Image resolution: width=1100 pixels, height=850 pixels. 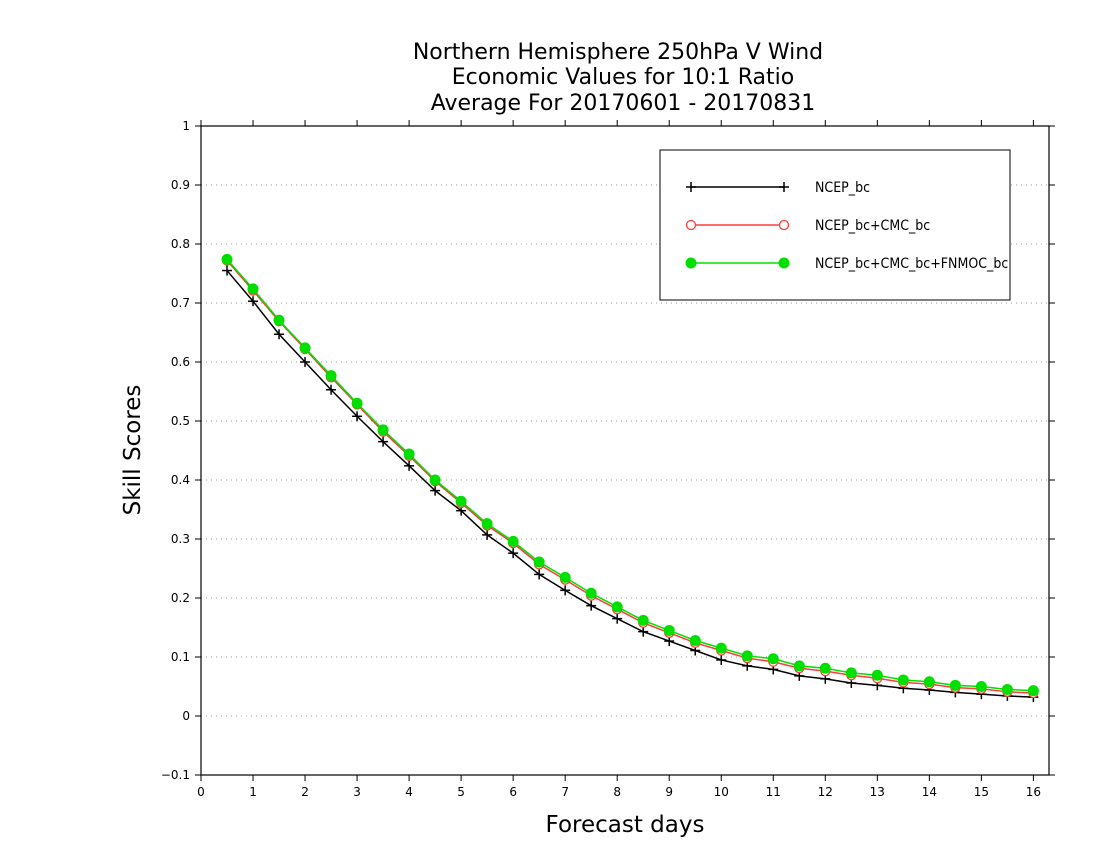 I want to click on y-tick-label: 0.2, so click(x=180, y=598).